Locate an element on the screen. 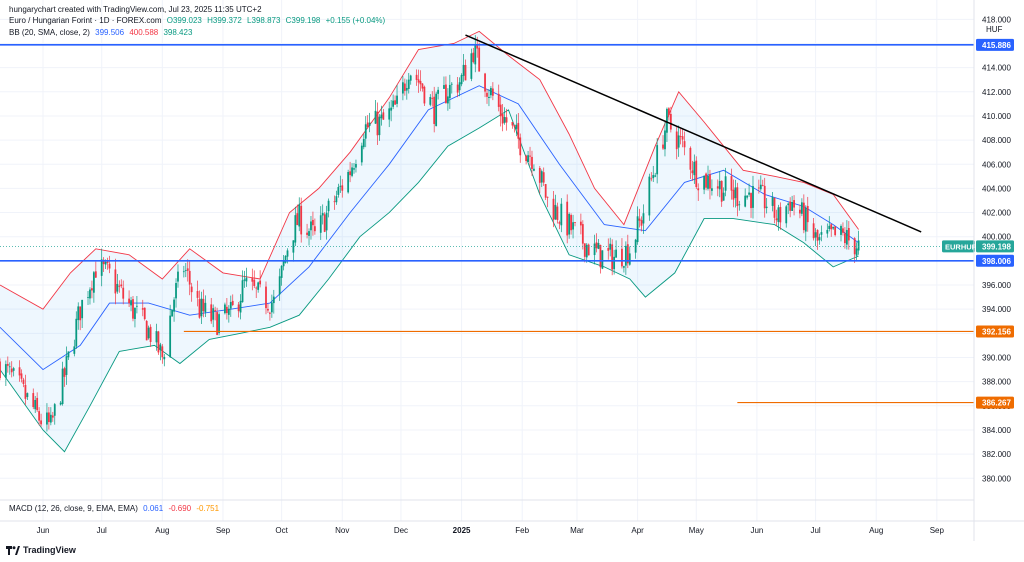  symbol-title: Euro / Hungarian Forint · 1D · FOREX.com is located at coordinates (85, 20).